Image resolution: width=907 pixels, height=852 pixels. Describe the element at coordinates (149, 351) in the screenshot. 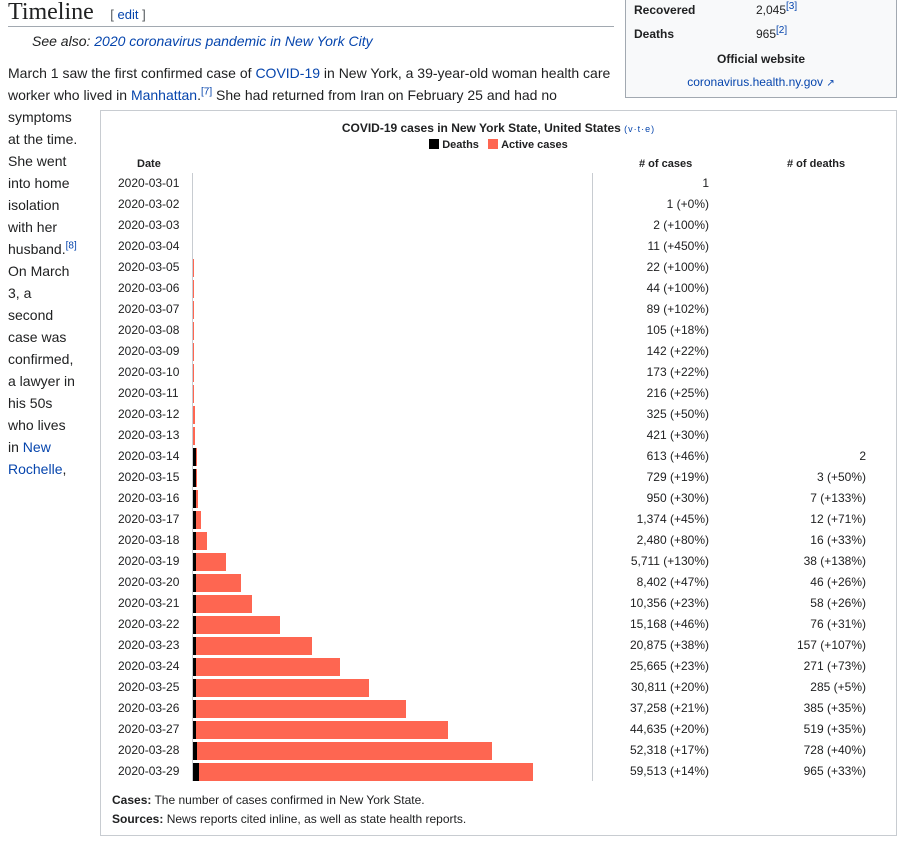

I see `row-date: 2020-03-09` at that location.